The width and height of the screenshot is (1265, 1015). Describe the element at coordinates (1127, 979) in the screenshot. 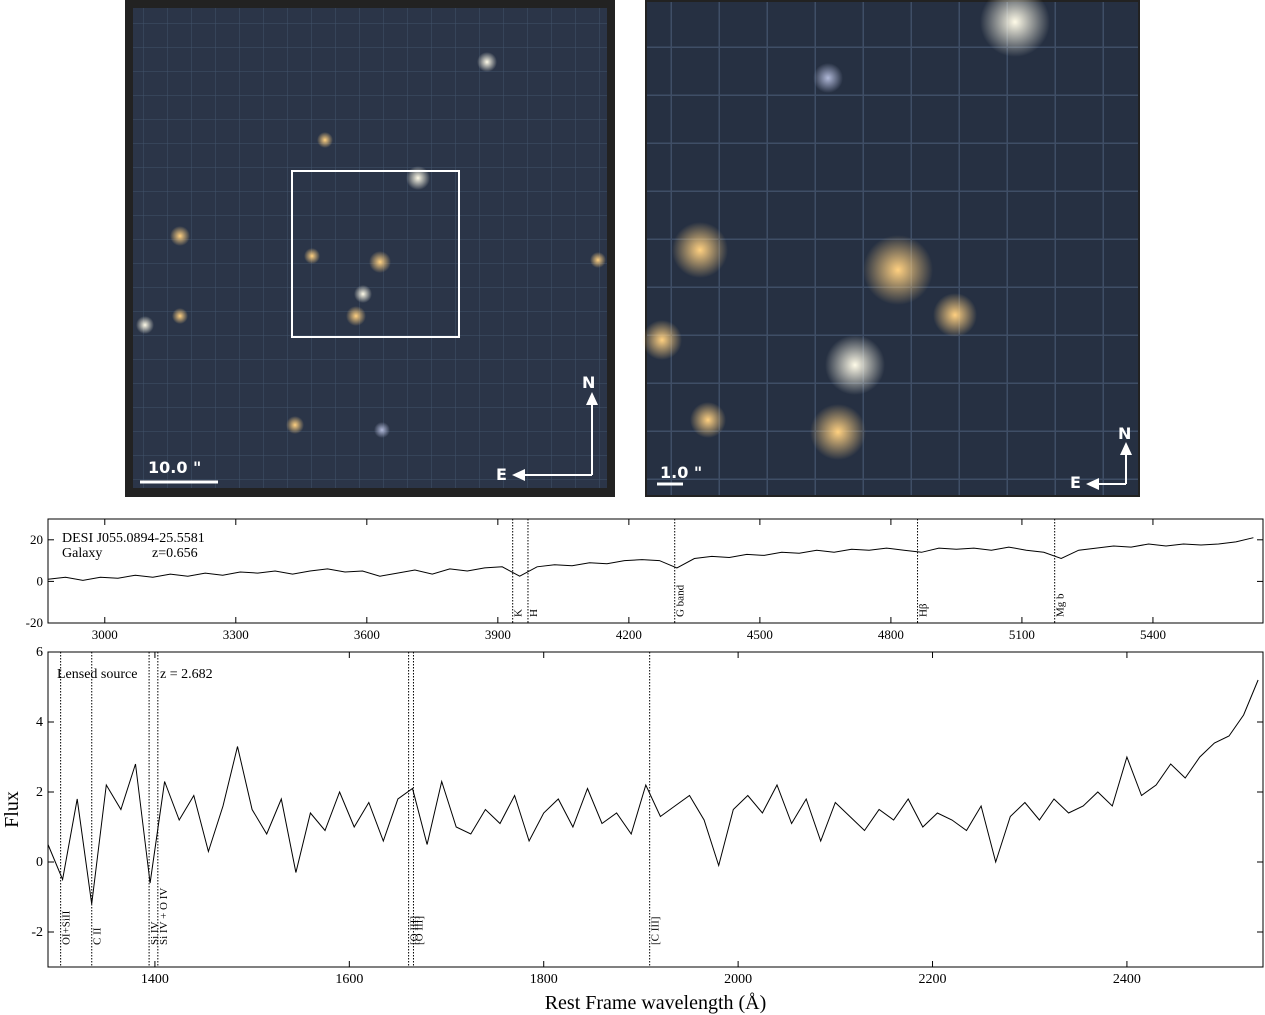

I see `x-tick-label: 2400` at that location.